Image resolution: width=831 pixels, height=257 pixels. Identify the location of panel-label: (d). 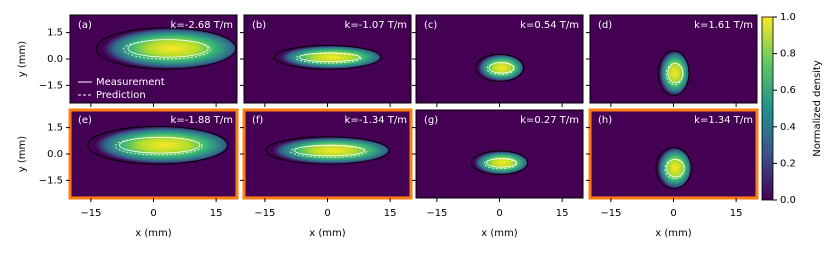
(605, 25).